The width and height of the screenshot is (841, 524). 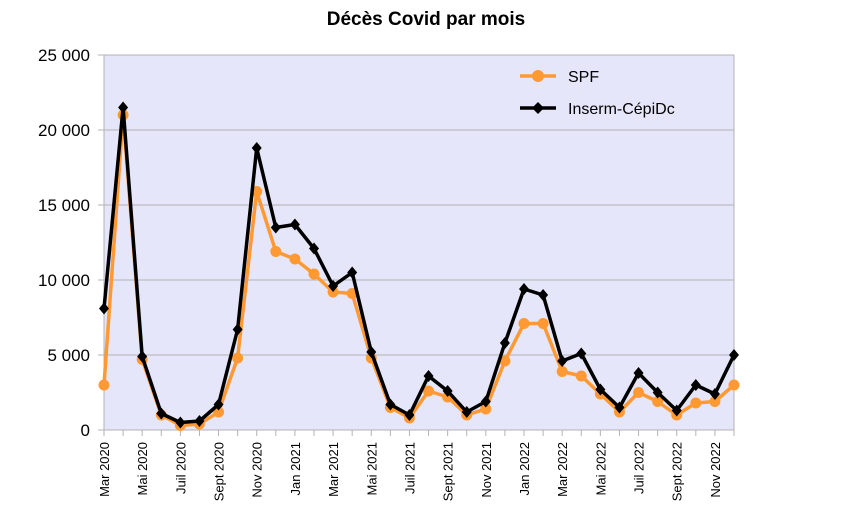 What do you see at coordinates (621, 109) in the screenshot?
I see `legend-label: Inserm-CépiDc` at bounding box center [621, 109].